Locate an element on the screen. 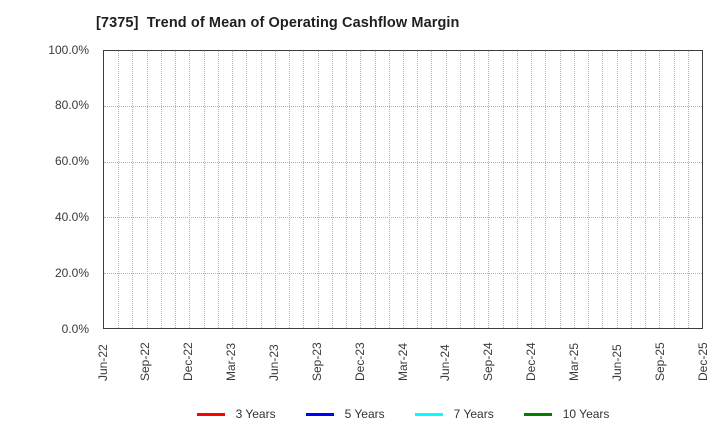 This screenshot has height=440, width=720. x-tick-label: Mar-24 is located at coordinates (402, 361).